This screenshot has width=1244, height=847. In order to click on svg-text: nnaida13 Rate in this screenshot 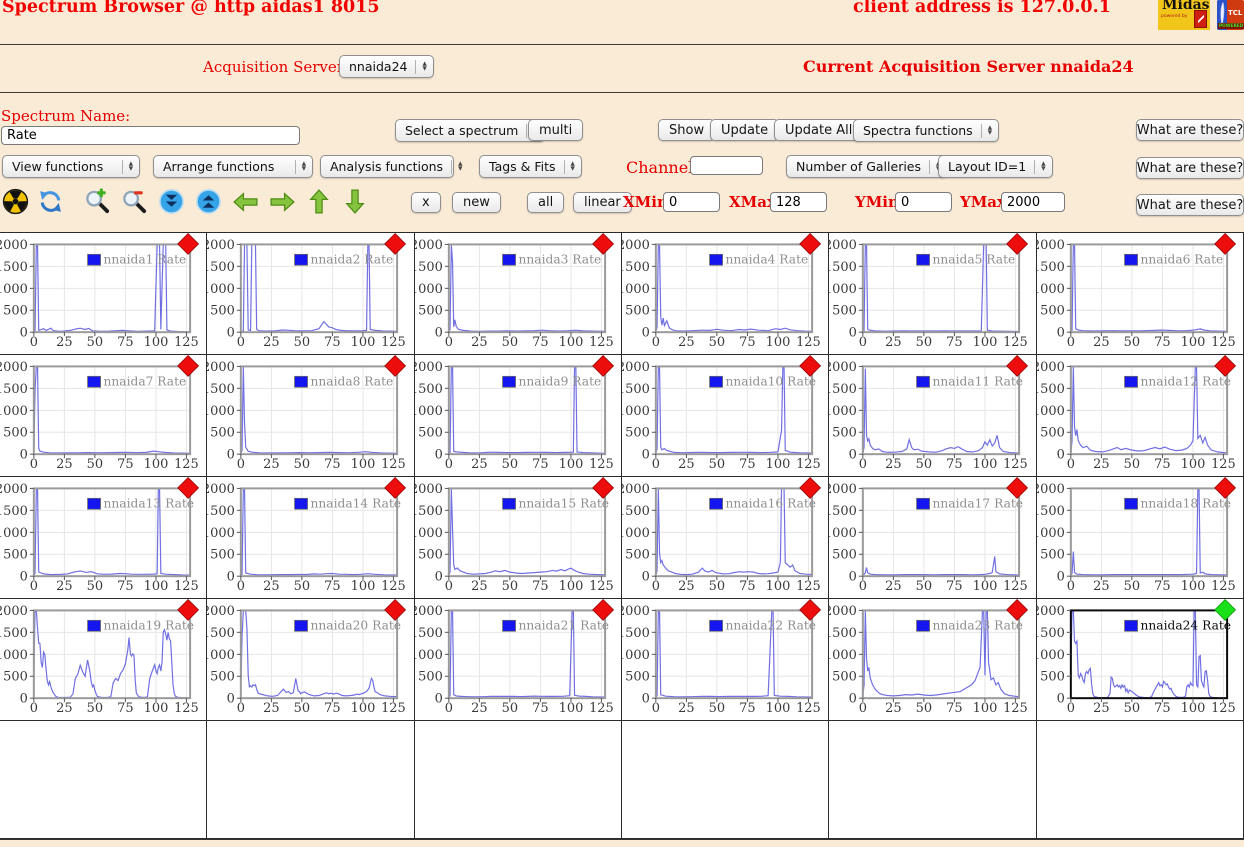, I will do `click(149, 504)`.